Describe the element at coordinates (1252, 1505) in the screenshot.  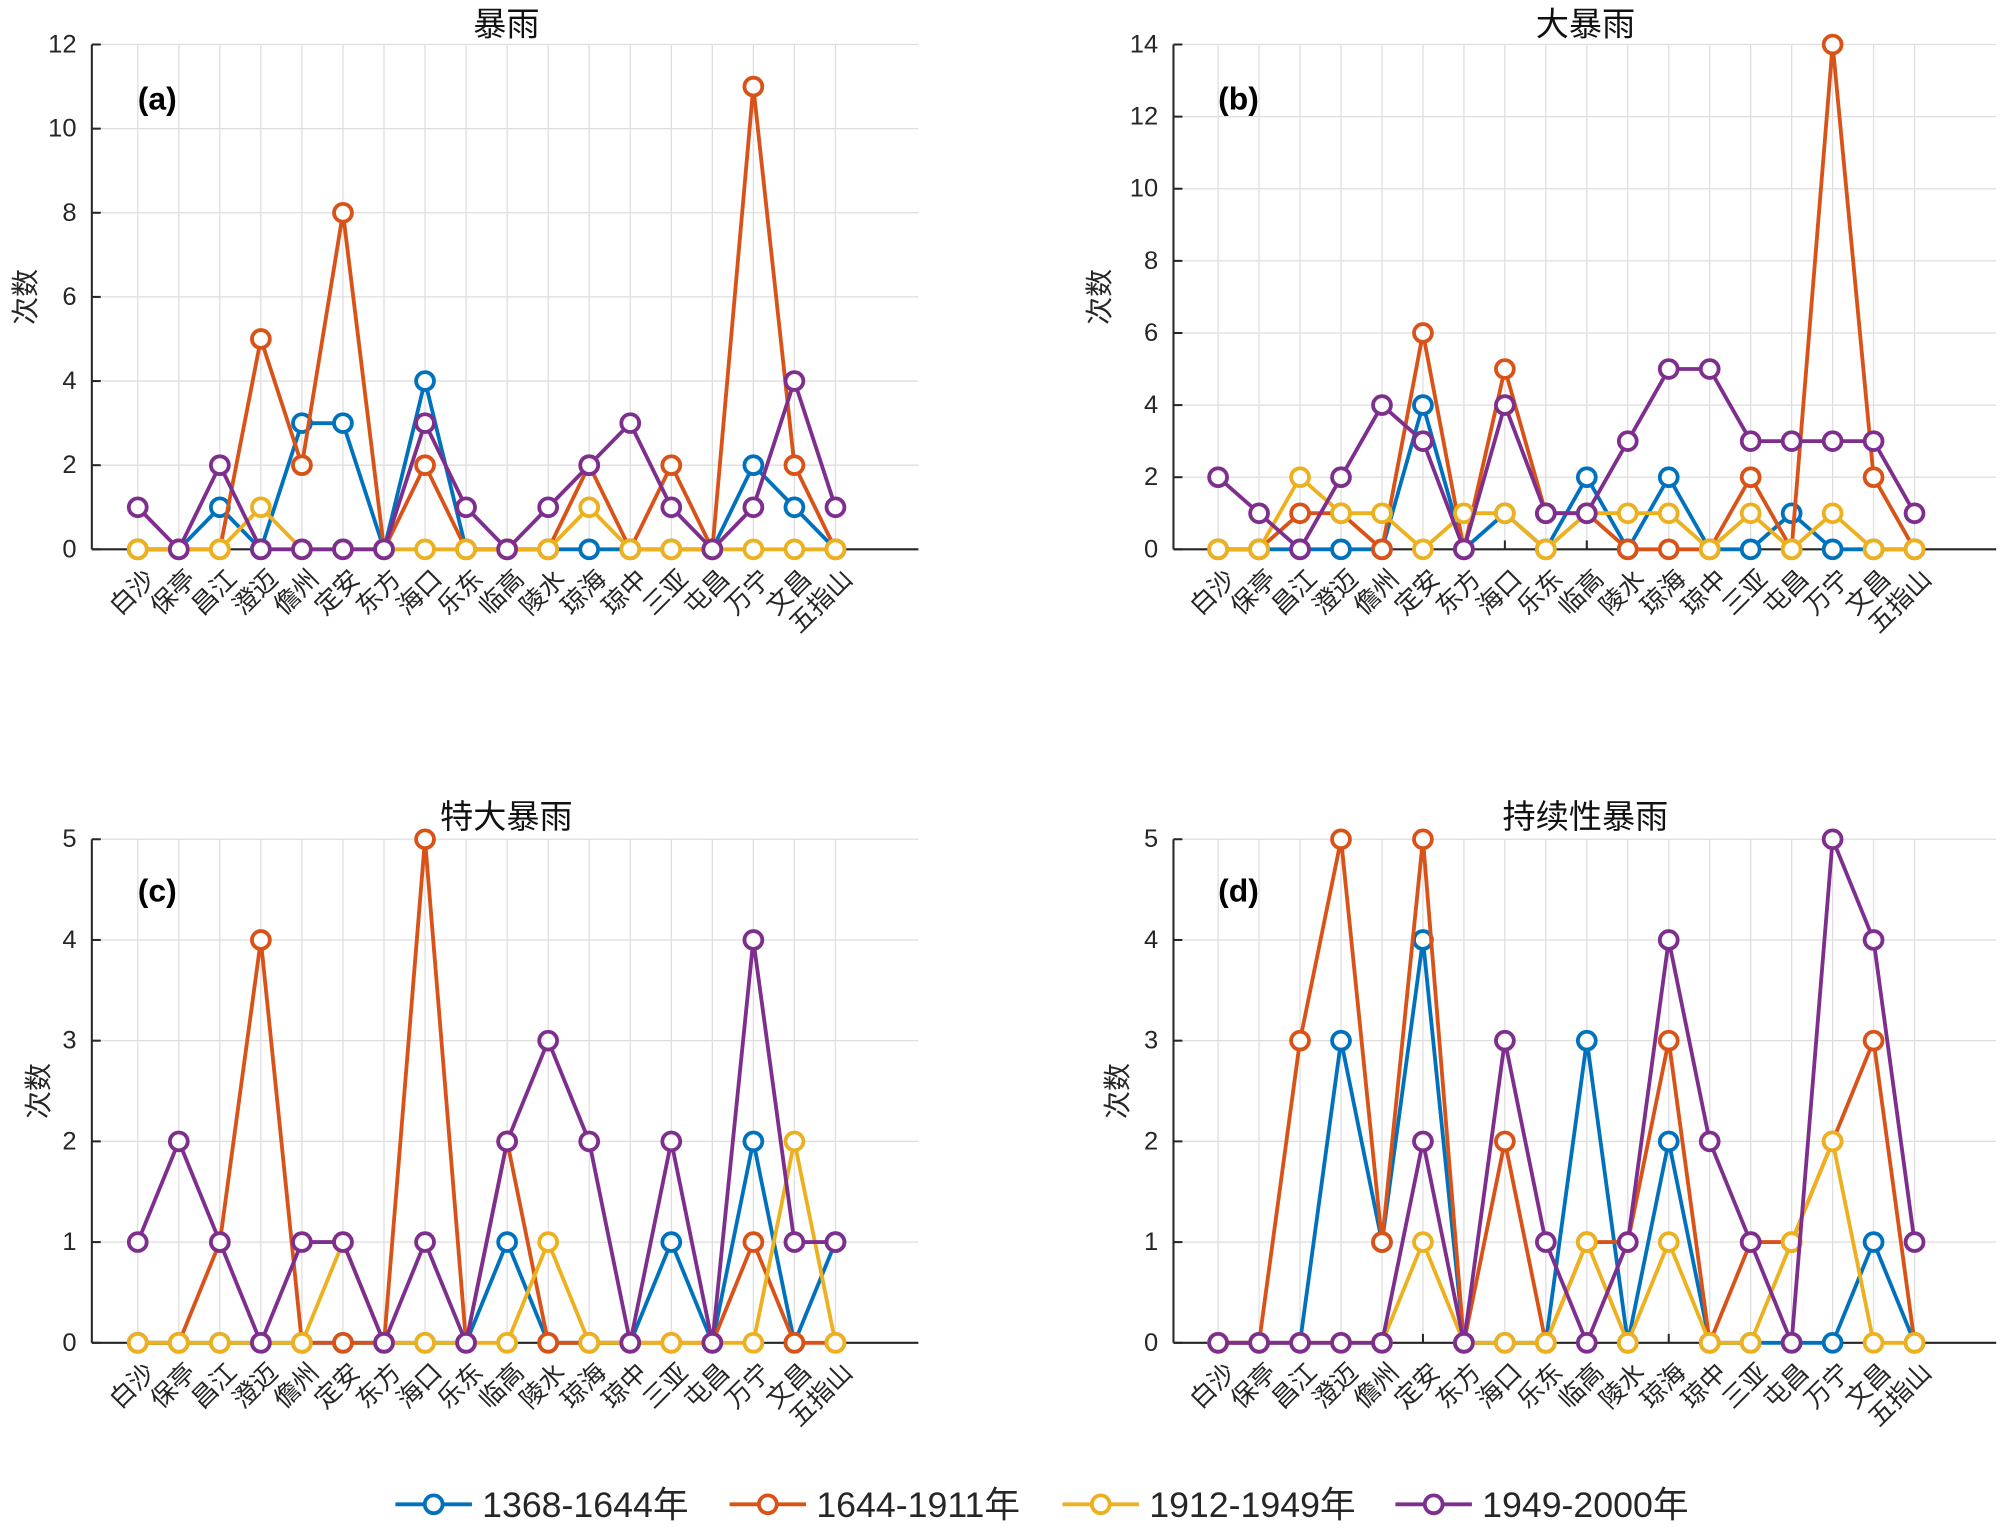
I see `legend-label: 1912-1949年` at that location.